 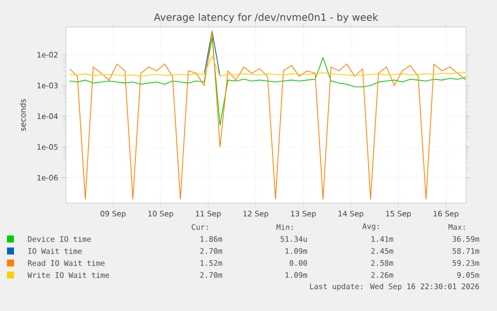 What do you see at coordinates (266, 18) in the screenshot?
I see `chart-title: Average latency for /dev/nvme0n1 - by week` at bounding box center [266, 18].